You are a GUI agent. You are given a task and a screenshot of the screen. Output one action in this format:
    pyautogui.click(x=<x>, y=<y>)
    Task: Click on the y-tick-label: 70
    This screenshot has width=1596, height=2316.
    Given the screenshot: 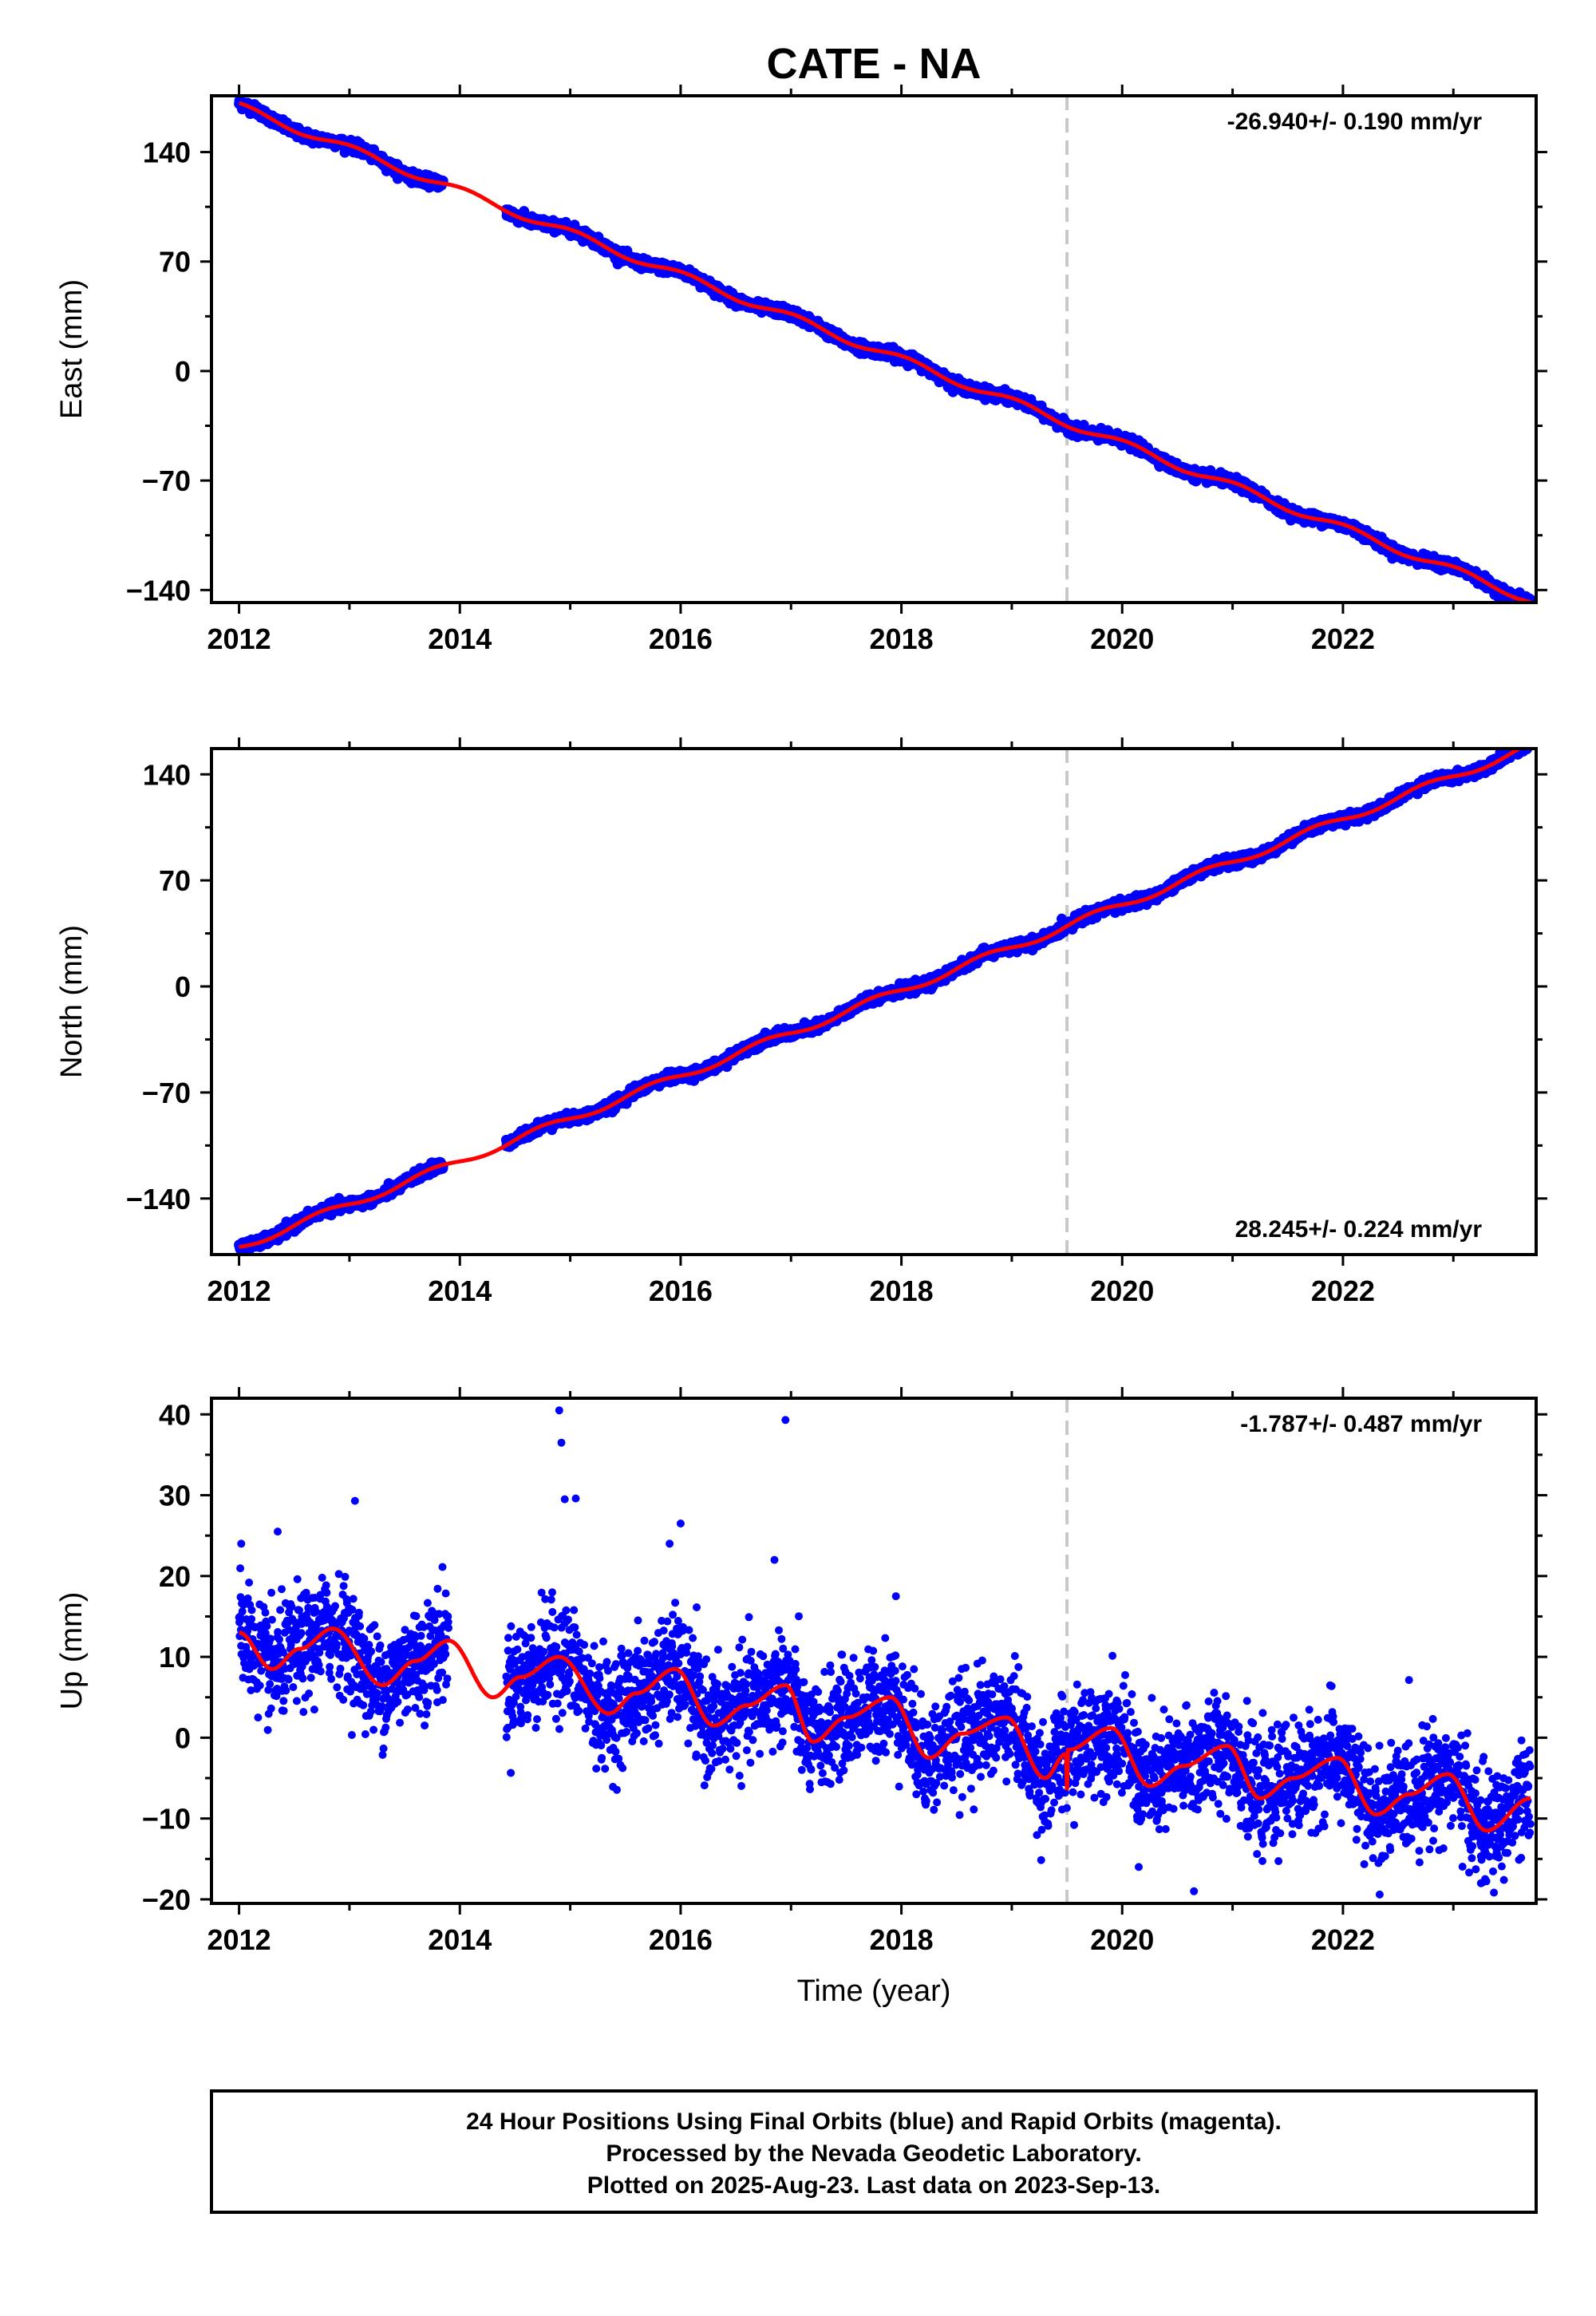 What is the action you would take?
    pyautogui.click(x=175, y=262)
    